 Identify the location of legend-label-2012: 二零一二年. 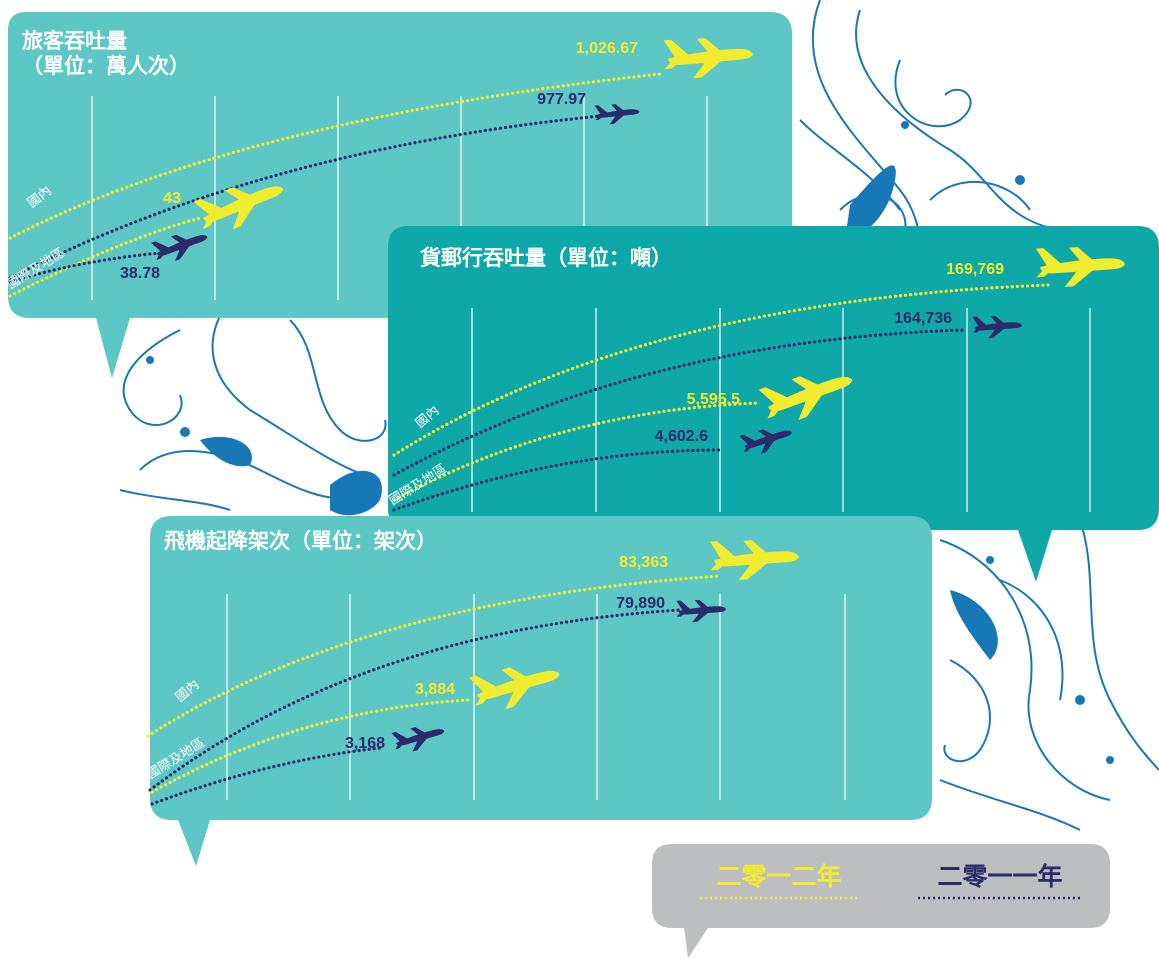
(778, 876).